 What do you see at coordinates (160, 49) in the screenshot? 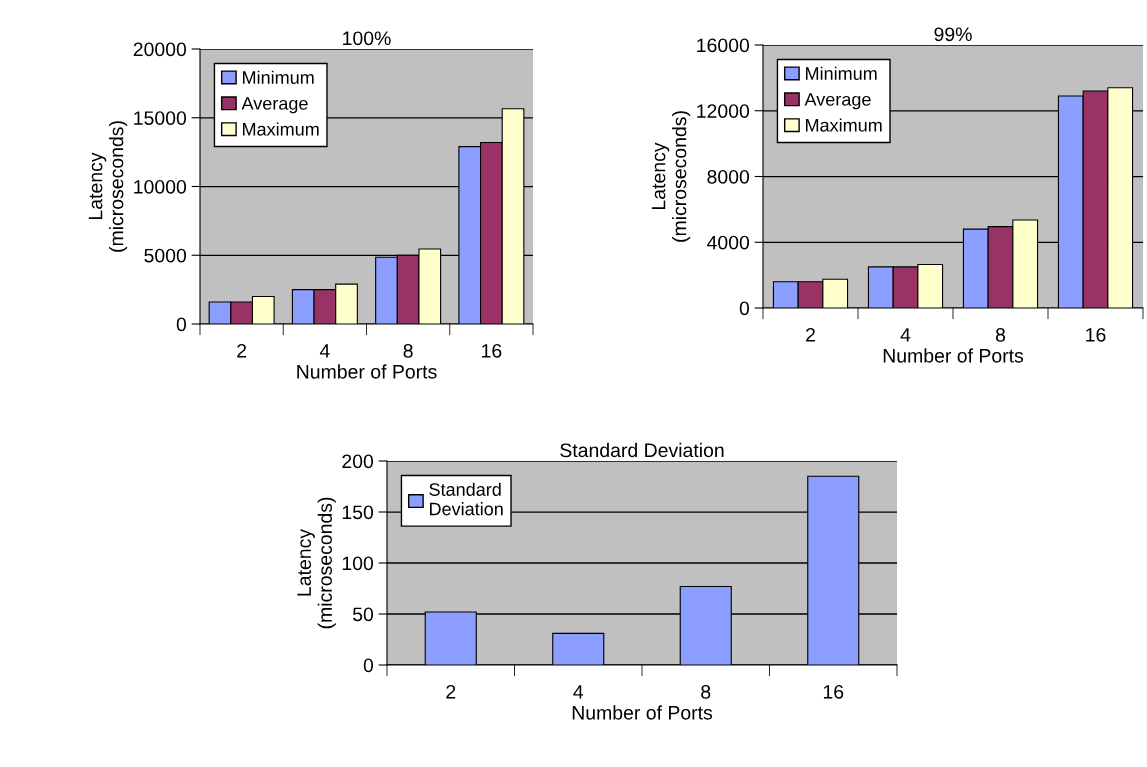
I see `y-tick-label: 20000` at bounding box center [160, 49].